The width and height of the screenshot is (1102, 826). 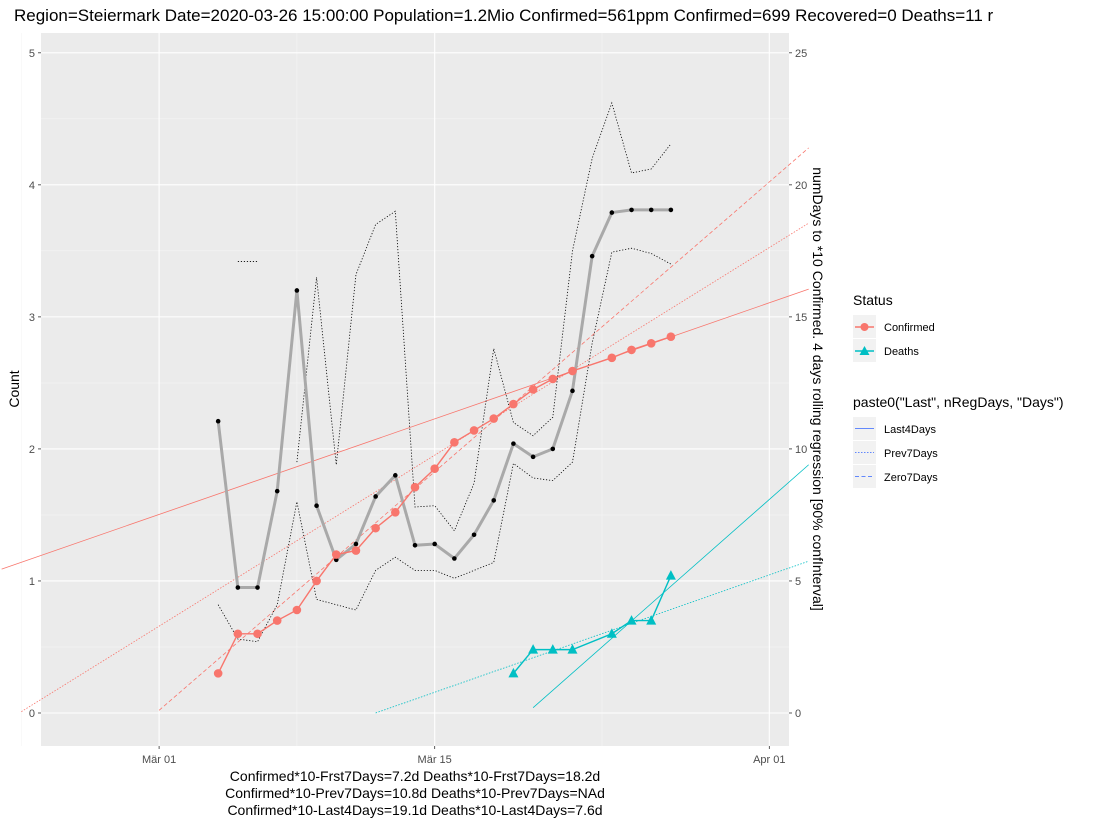 What do you see at coordinates (32, 318) in the screenshot?
I see `y-tick-label: 3` at bounding box center [32, 318].